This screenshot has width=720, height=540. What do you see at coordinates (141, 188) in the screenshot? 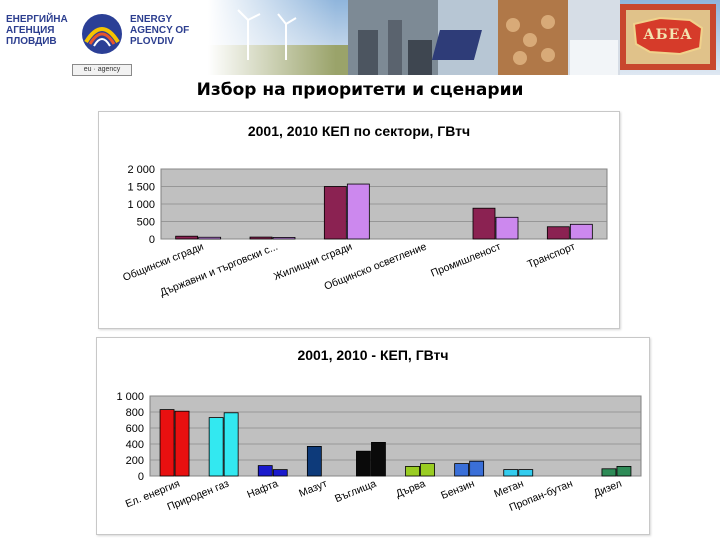
I see `y-tick-label: 1 500` at bounding box center [141, 188].